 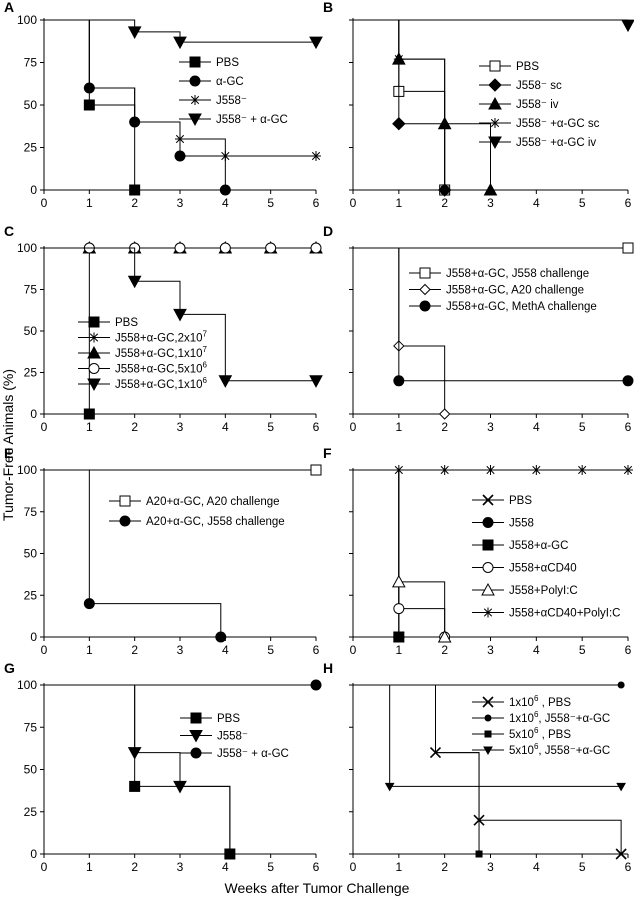 What do you see at coordinates (31, 331) in the screenshot?
I see `y-tick-label: 50` at bounding box center [31, 331].